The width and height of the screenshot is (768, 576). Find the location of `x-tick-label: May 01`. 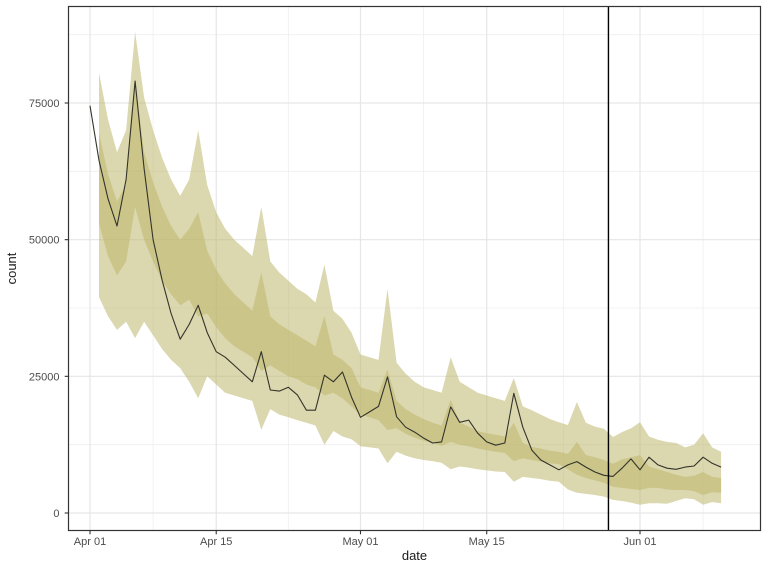

x-tick-label: May 01 is located at coordinates (360, 542).